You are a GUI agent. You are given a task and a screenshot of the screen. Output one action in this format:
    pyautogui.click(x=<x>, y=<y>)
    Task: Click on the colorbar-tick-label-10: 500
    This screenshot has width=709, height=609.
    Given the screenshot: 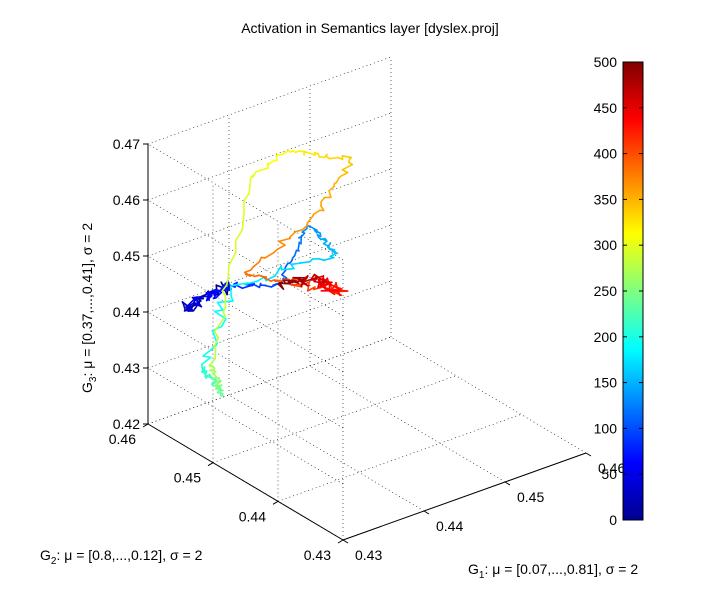 What is the action you would take?
    pyautogui.click(x=606, y=62)
    